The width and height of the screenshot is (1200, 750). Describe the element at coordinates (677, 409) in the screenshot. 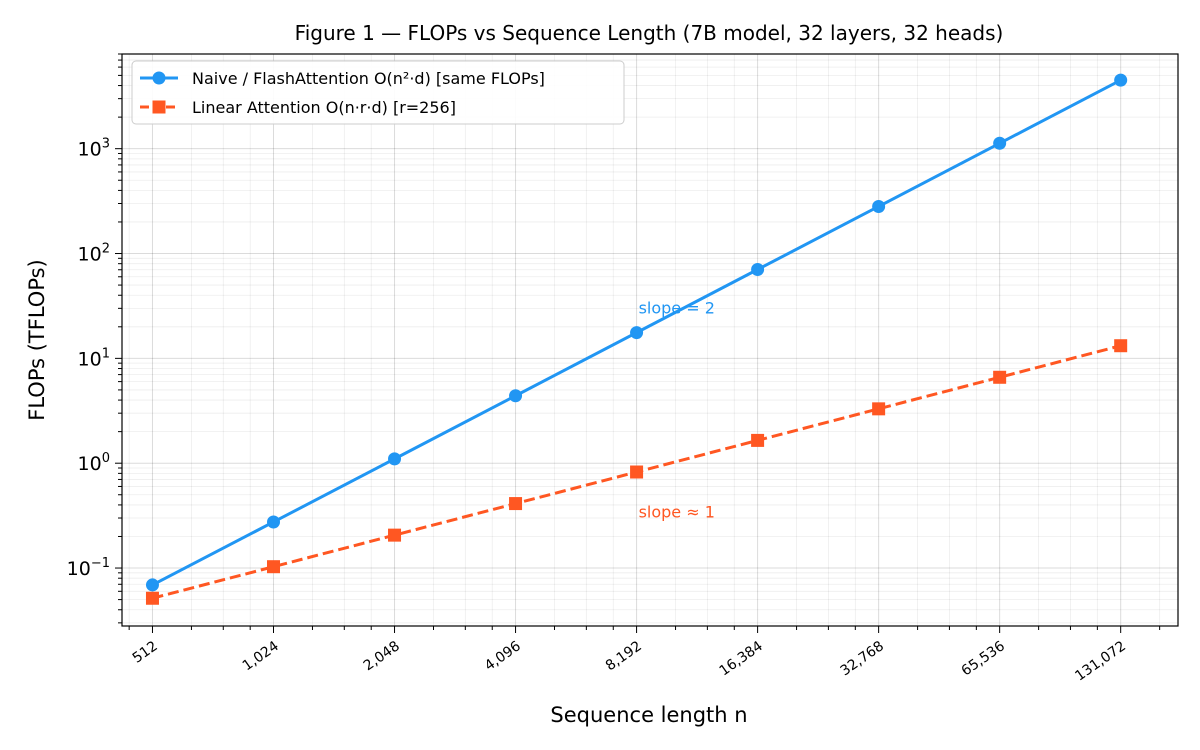

I see `annotations: slope = 2 slope ≈ 1` at that location.